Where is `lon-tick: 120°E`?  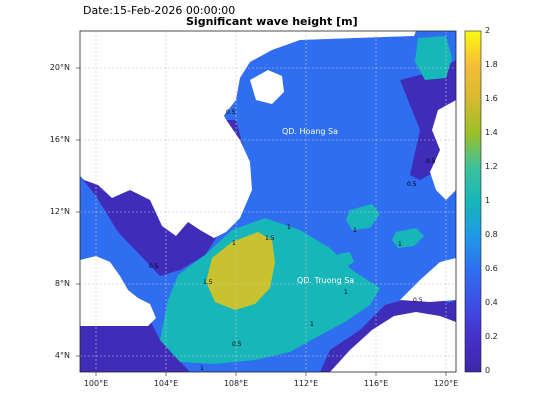 lon-tick: 120°E is located at coordinates (446, 383).